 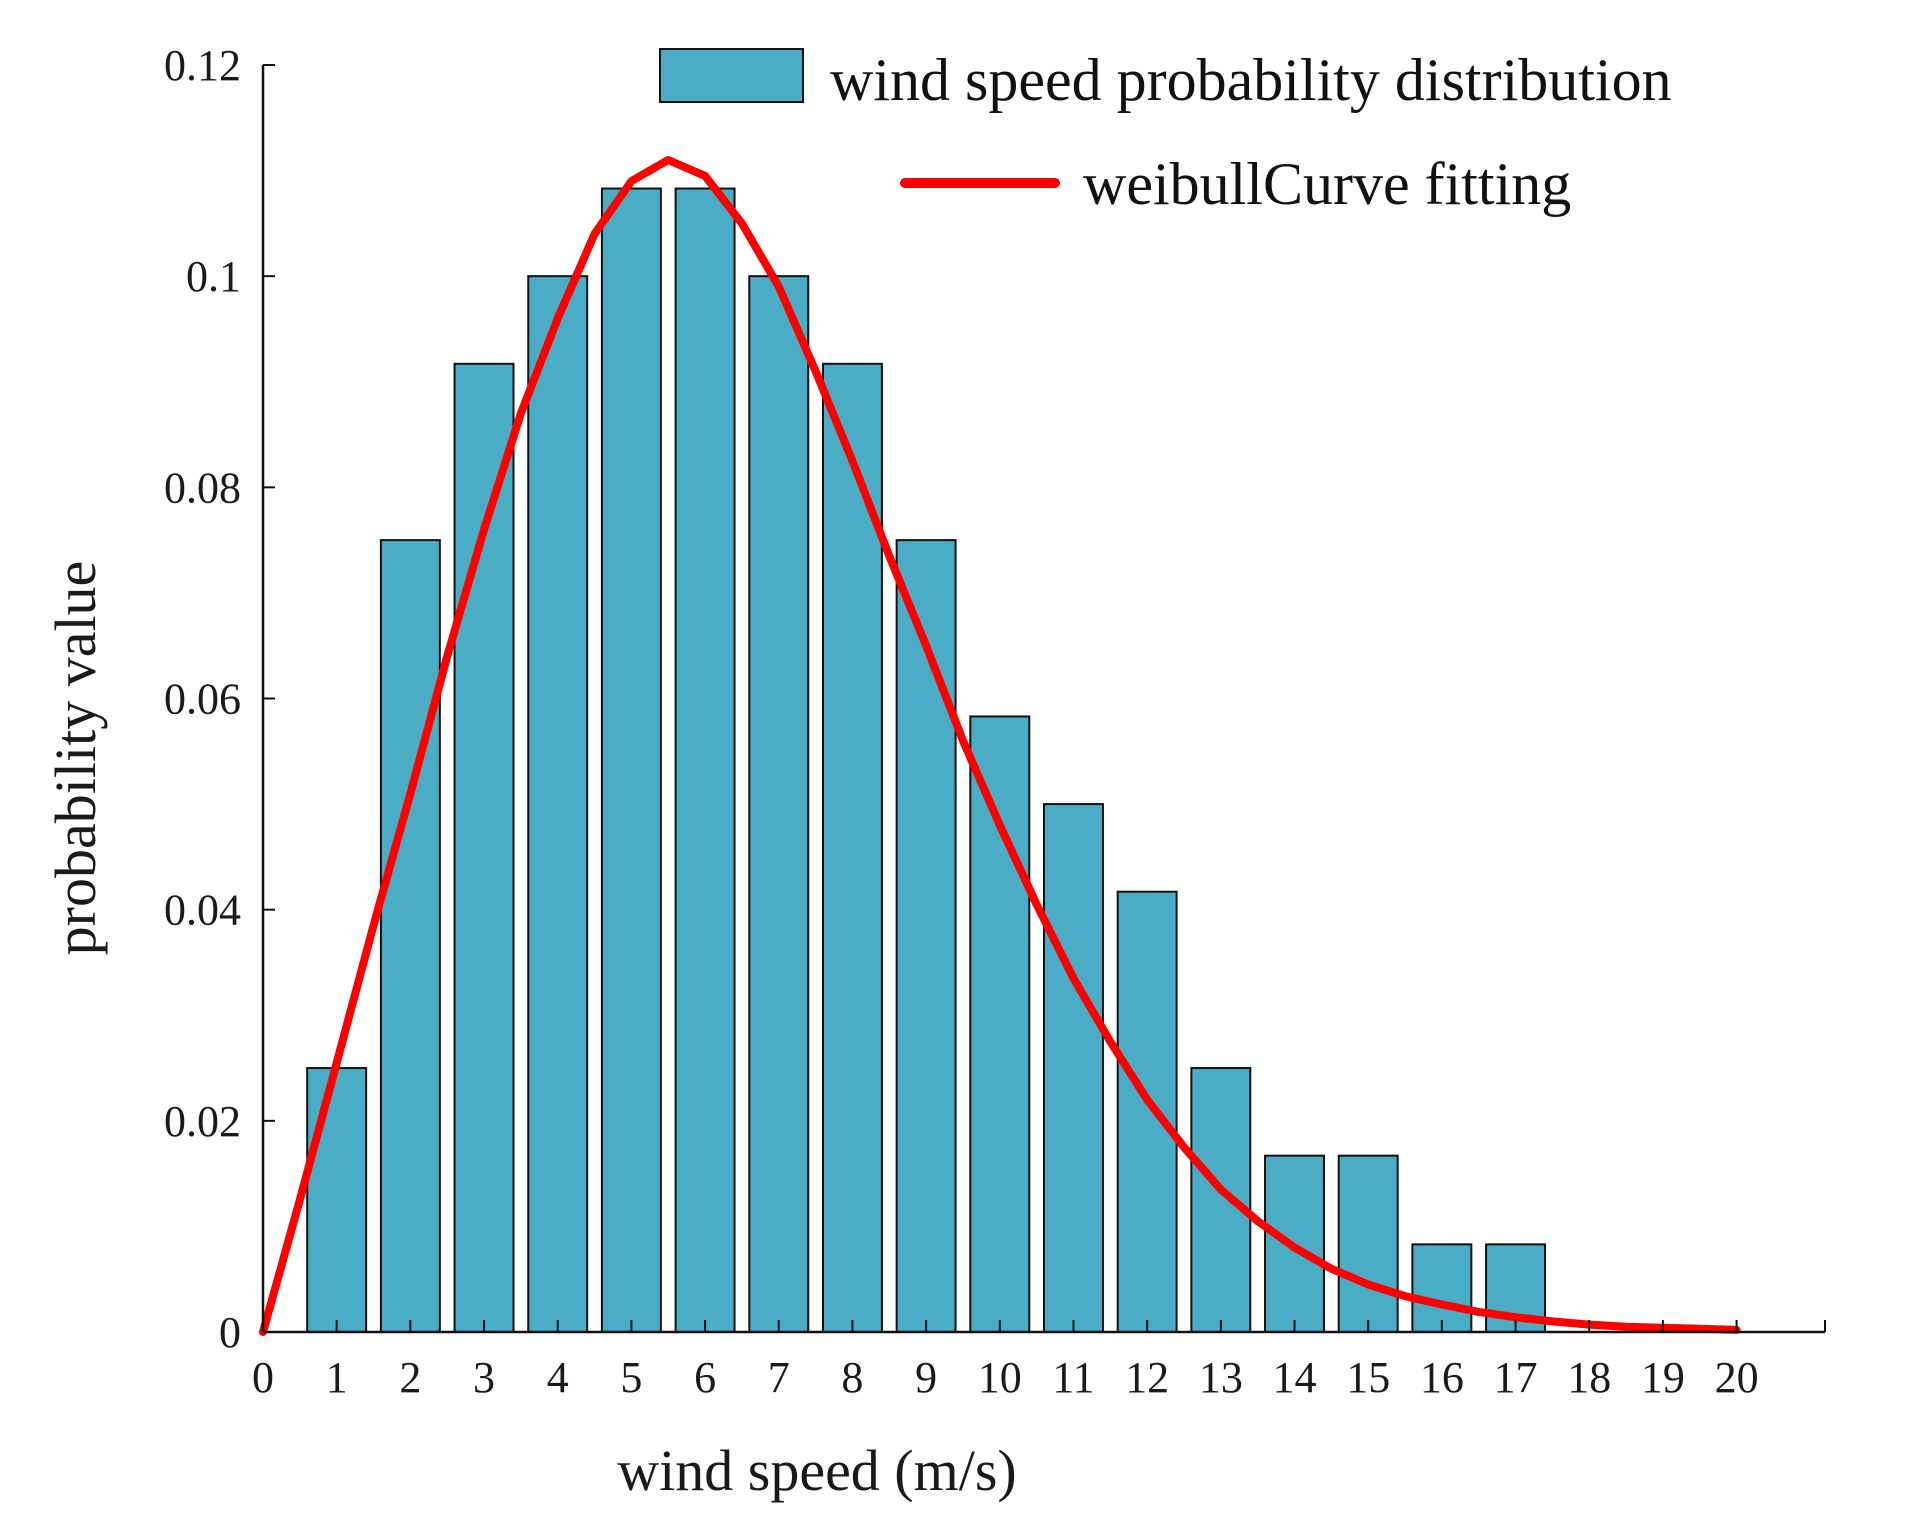 I want to click on legend-bar-label: wind speed probability distribution, so click(x=1251, y=80).